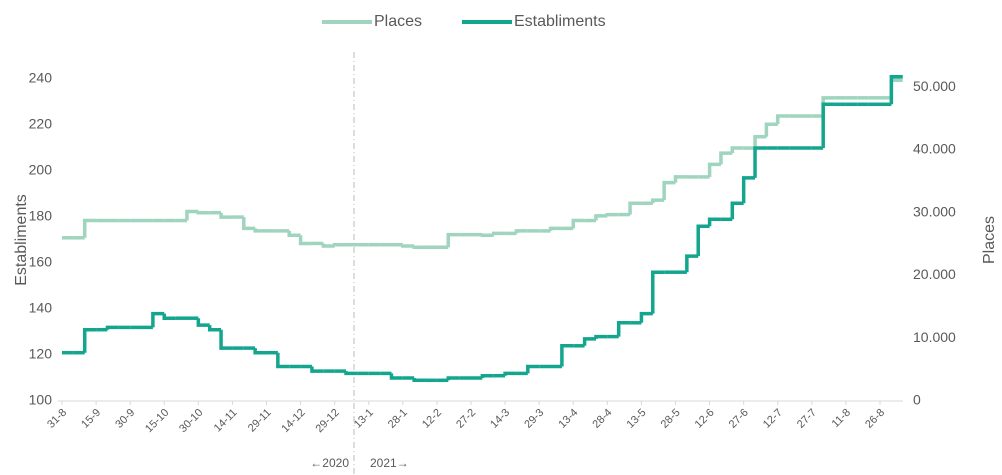 This screenshot has height=475, width=1002. I want to click on x-tick-label: 27-7, so click(807, 419).